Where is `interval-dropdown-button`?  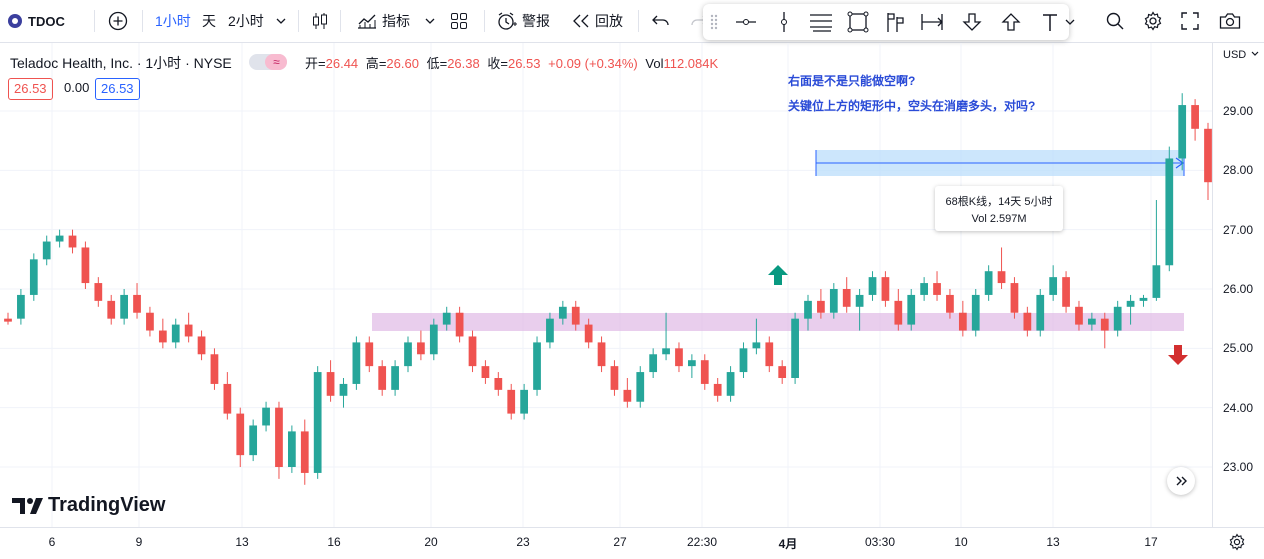
interval-dropdown-button is located at coordinates (281, 21).